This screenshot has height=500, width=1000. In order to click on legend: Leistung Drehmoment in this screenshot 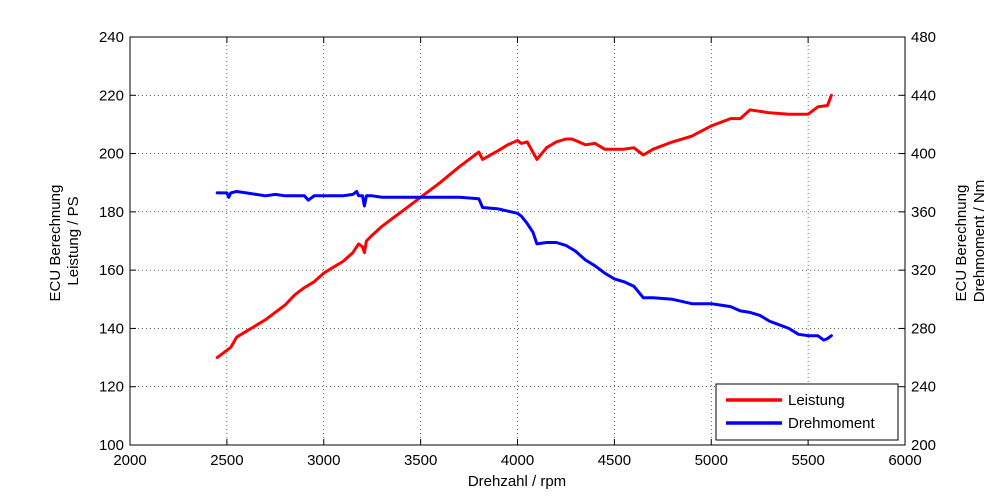, I will do `click(807, 412)`.